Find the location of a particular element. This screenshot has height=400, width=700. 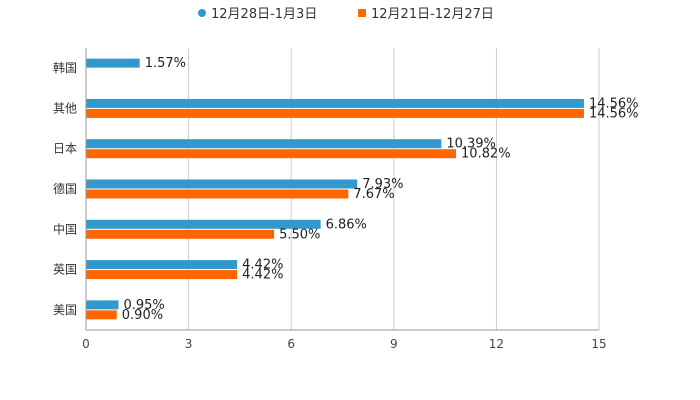

x-tick-label: 6 is located at coordinates (291, 344).